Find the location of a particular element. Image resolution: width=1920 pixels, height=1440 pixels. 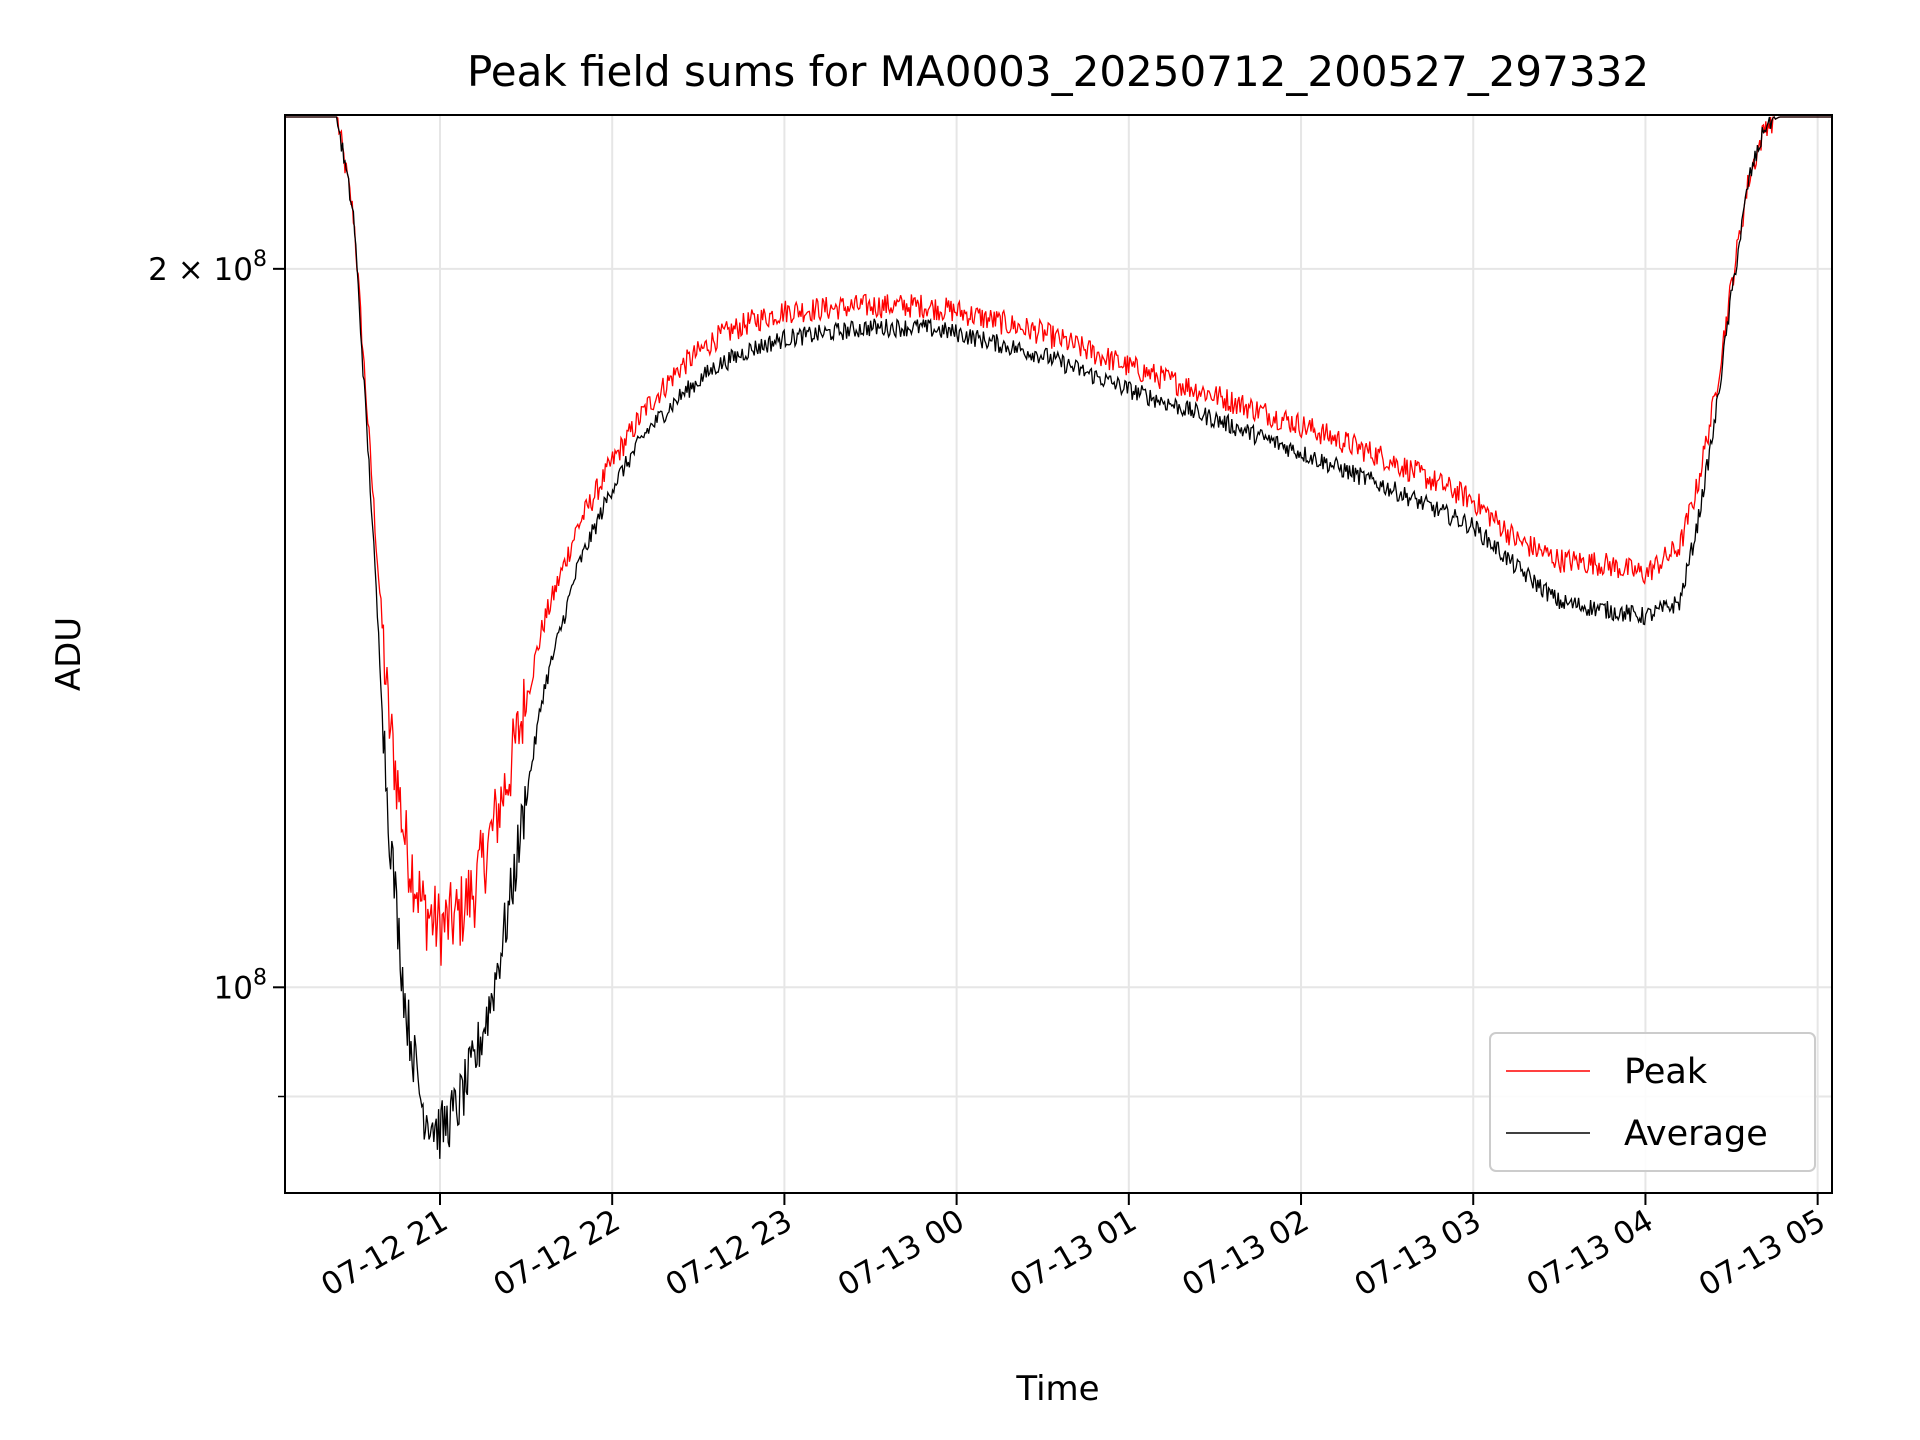

y-tick-label-base: 10 is located at coordinates (233, 988).